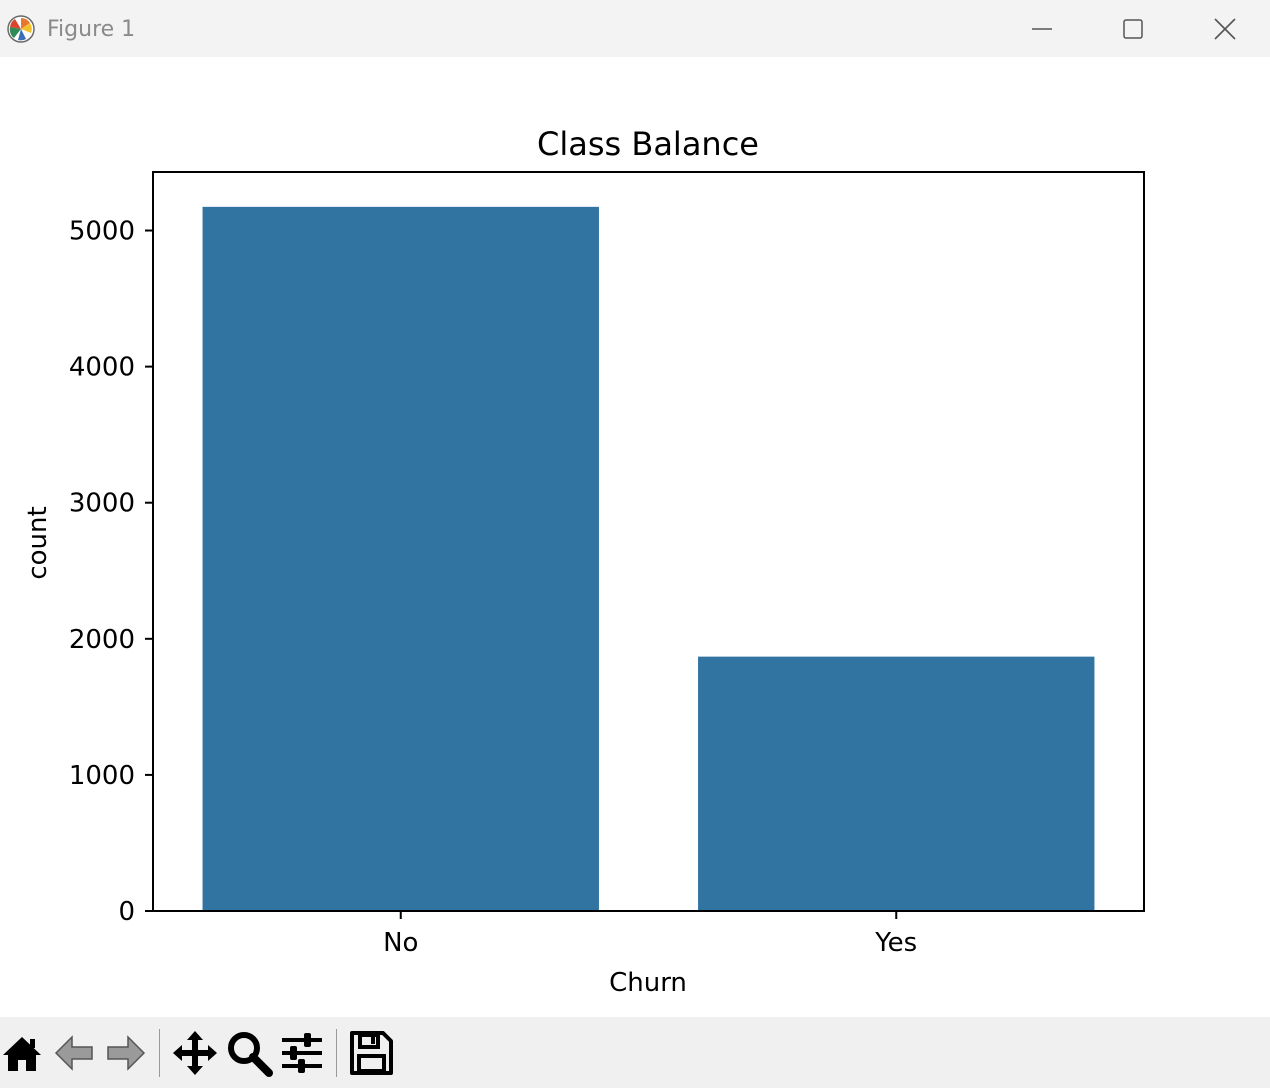 The image size is (1270, 1088). I want to click on save-button, so click(371, 1053).